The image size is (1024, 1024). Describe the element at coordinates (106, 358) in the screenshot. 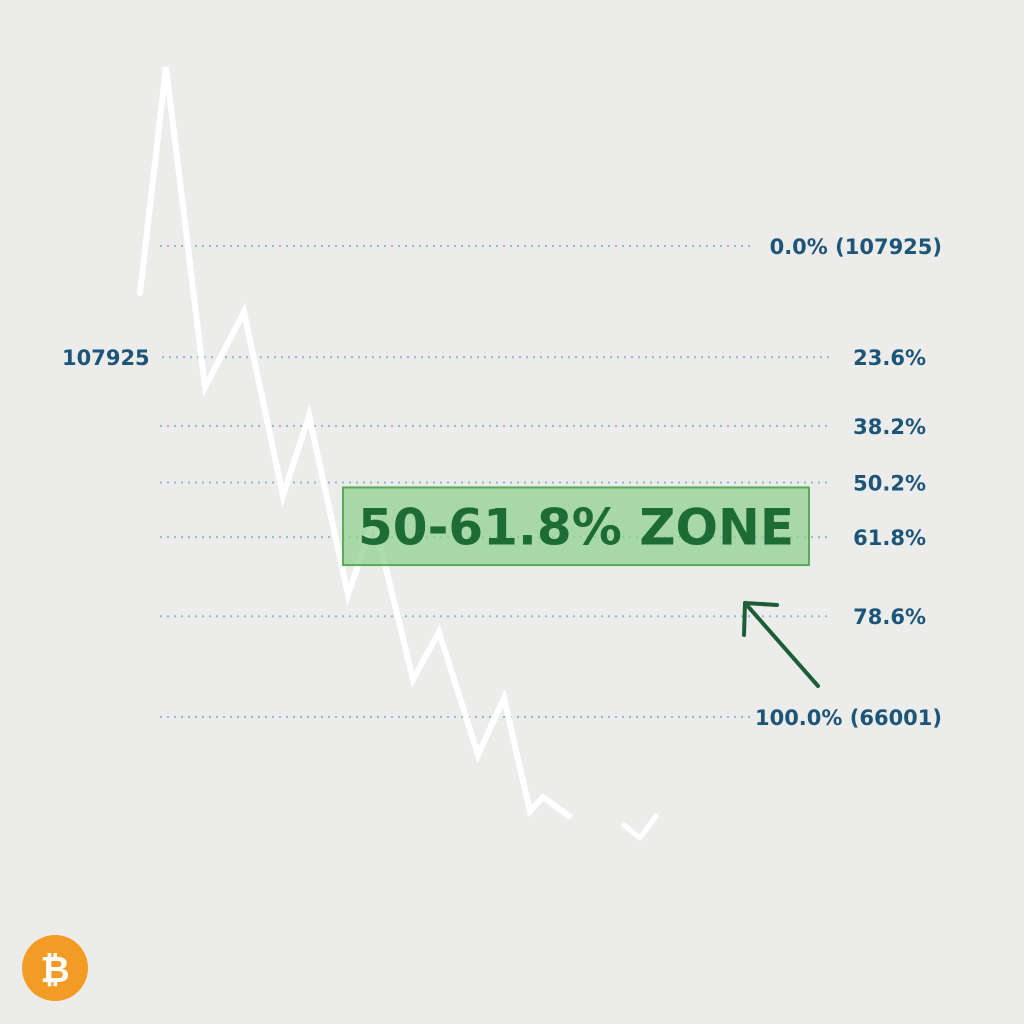

I see `high-price-label: 107925` at that location.